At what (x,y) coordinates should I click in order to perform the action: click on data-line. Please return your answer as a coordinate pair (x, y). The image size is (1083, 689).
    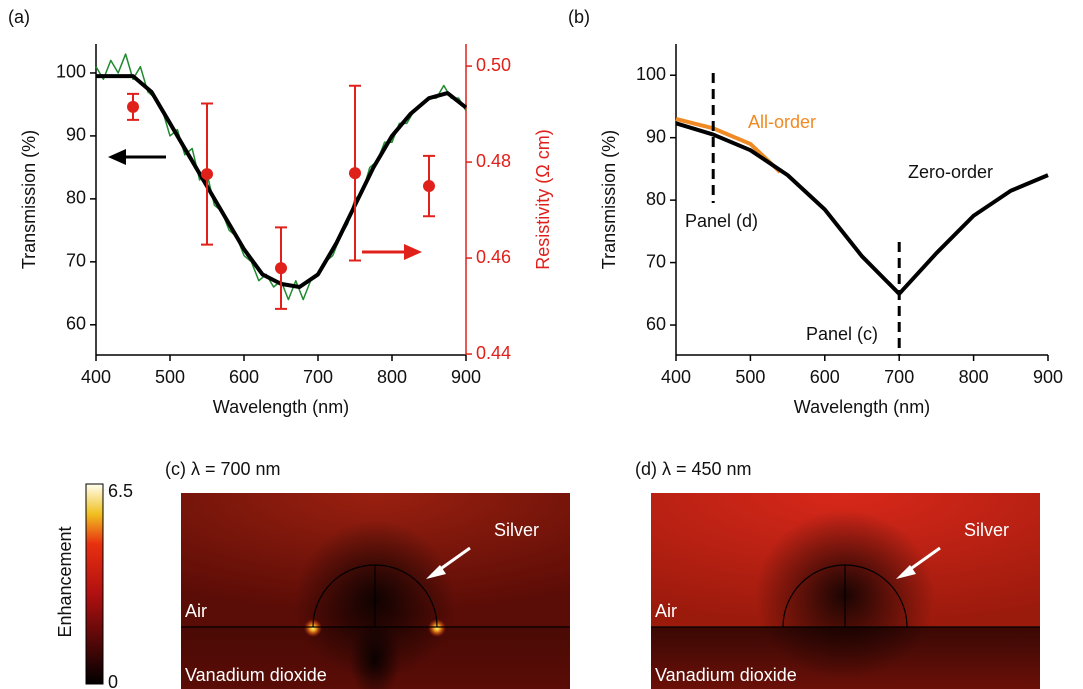
    Looking at the image, I should click on (862, 208).